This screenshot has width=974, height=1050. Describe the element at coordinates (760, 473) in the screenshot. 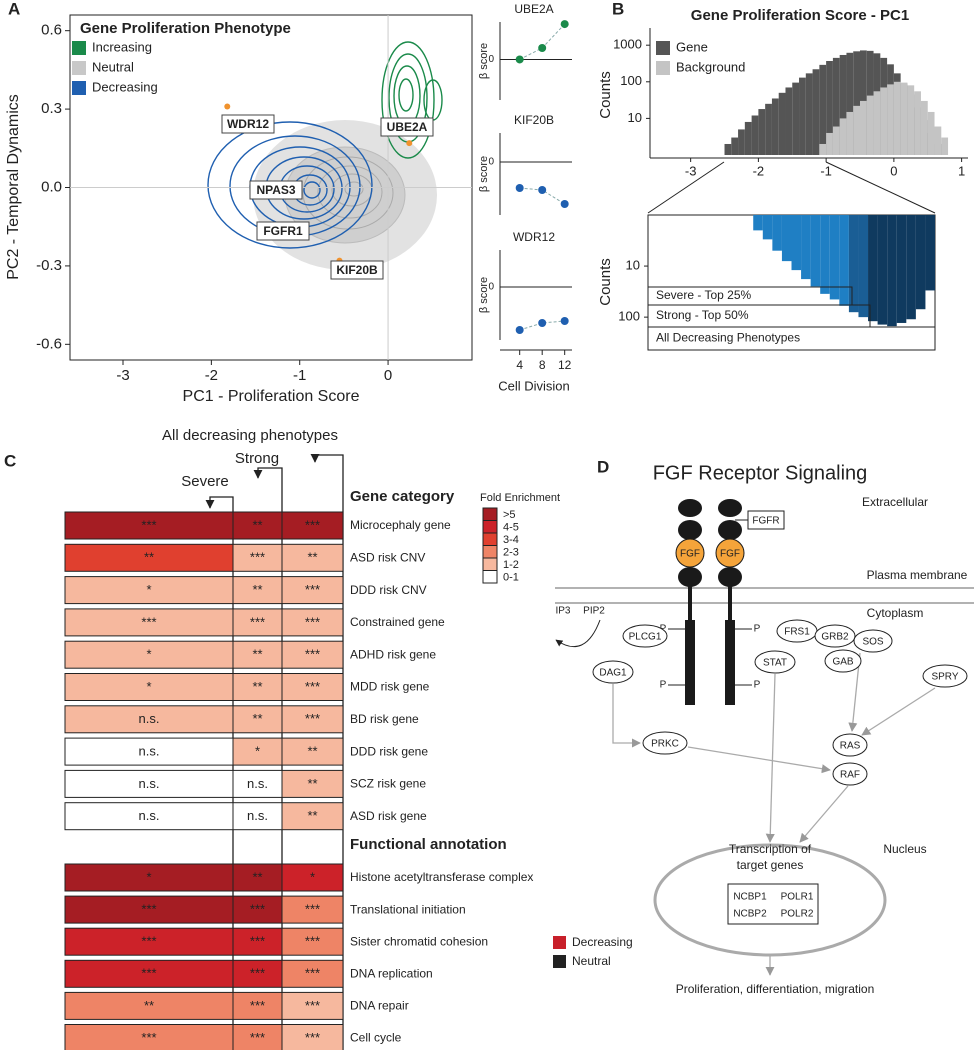

I see `diagram-title: FGF Receptor Signaling` at that location.